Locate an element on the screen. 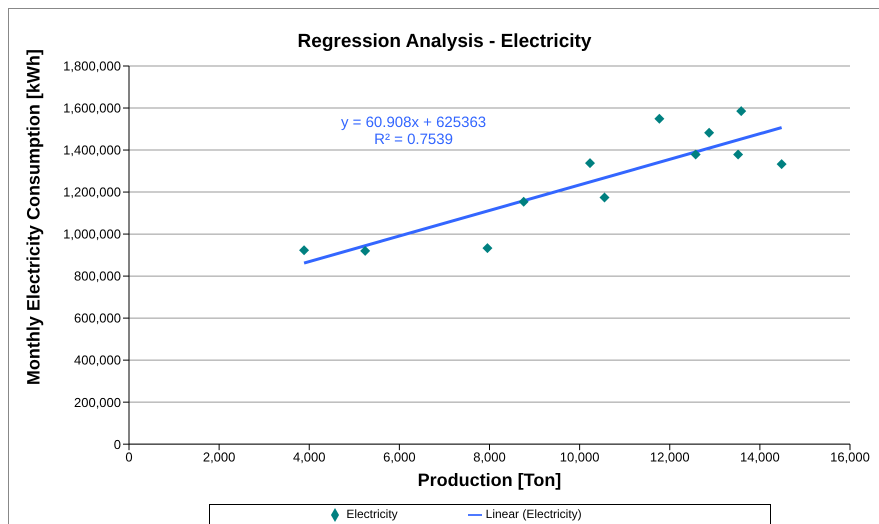  y-tick-label: 800,000 is located at coordinates (97, 276).